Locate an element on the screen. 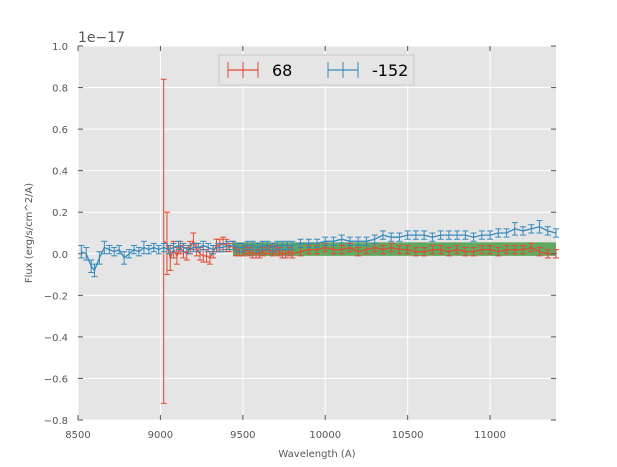 The image size is (617, 467). y-tick-label-0: −0.8 is located at coordinates (56, 421).